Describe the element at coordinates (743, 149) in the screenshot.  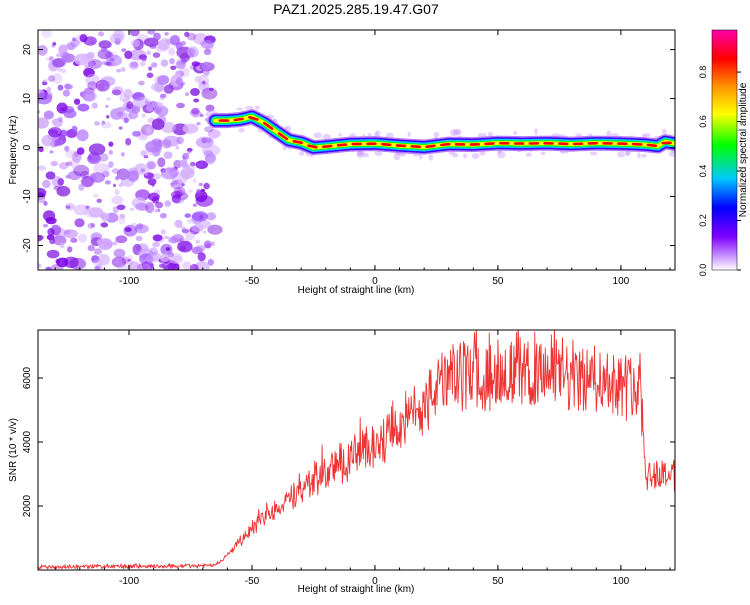
I see `colorbar-label: Normalized spectral amplitude` at that location.